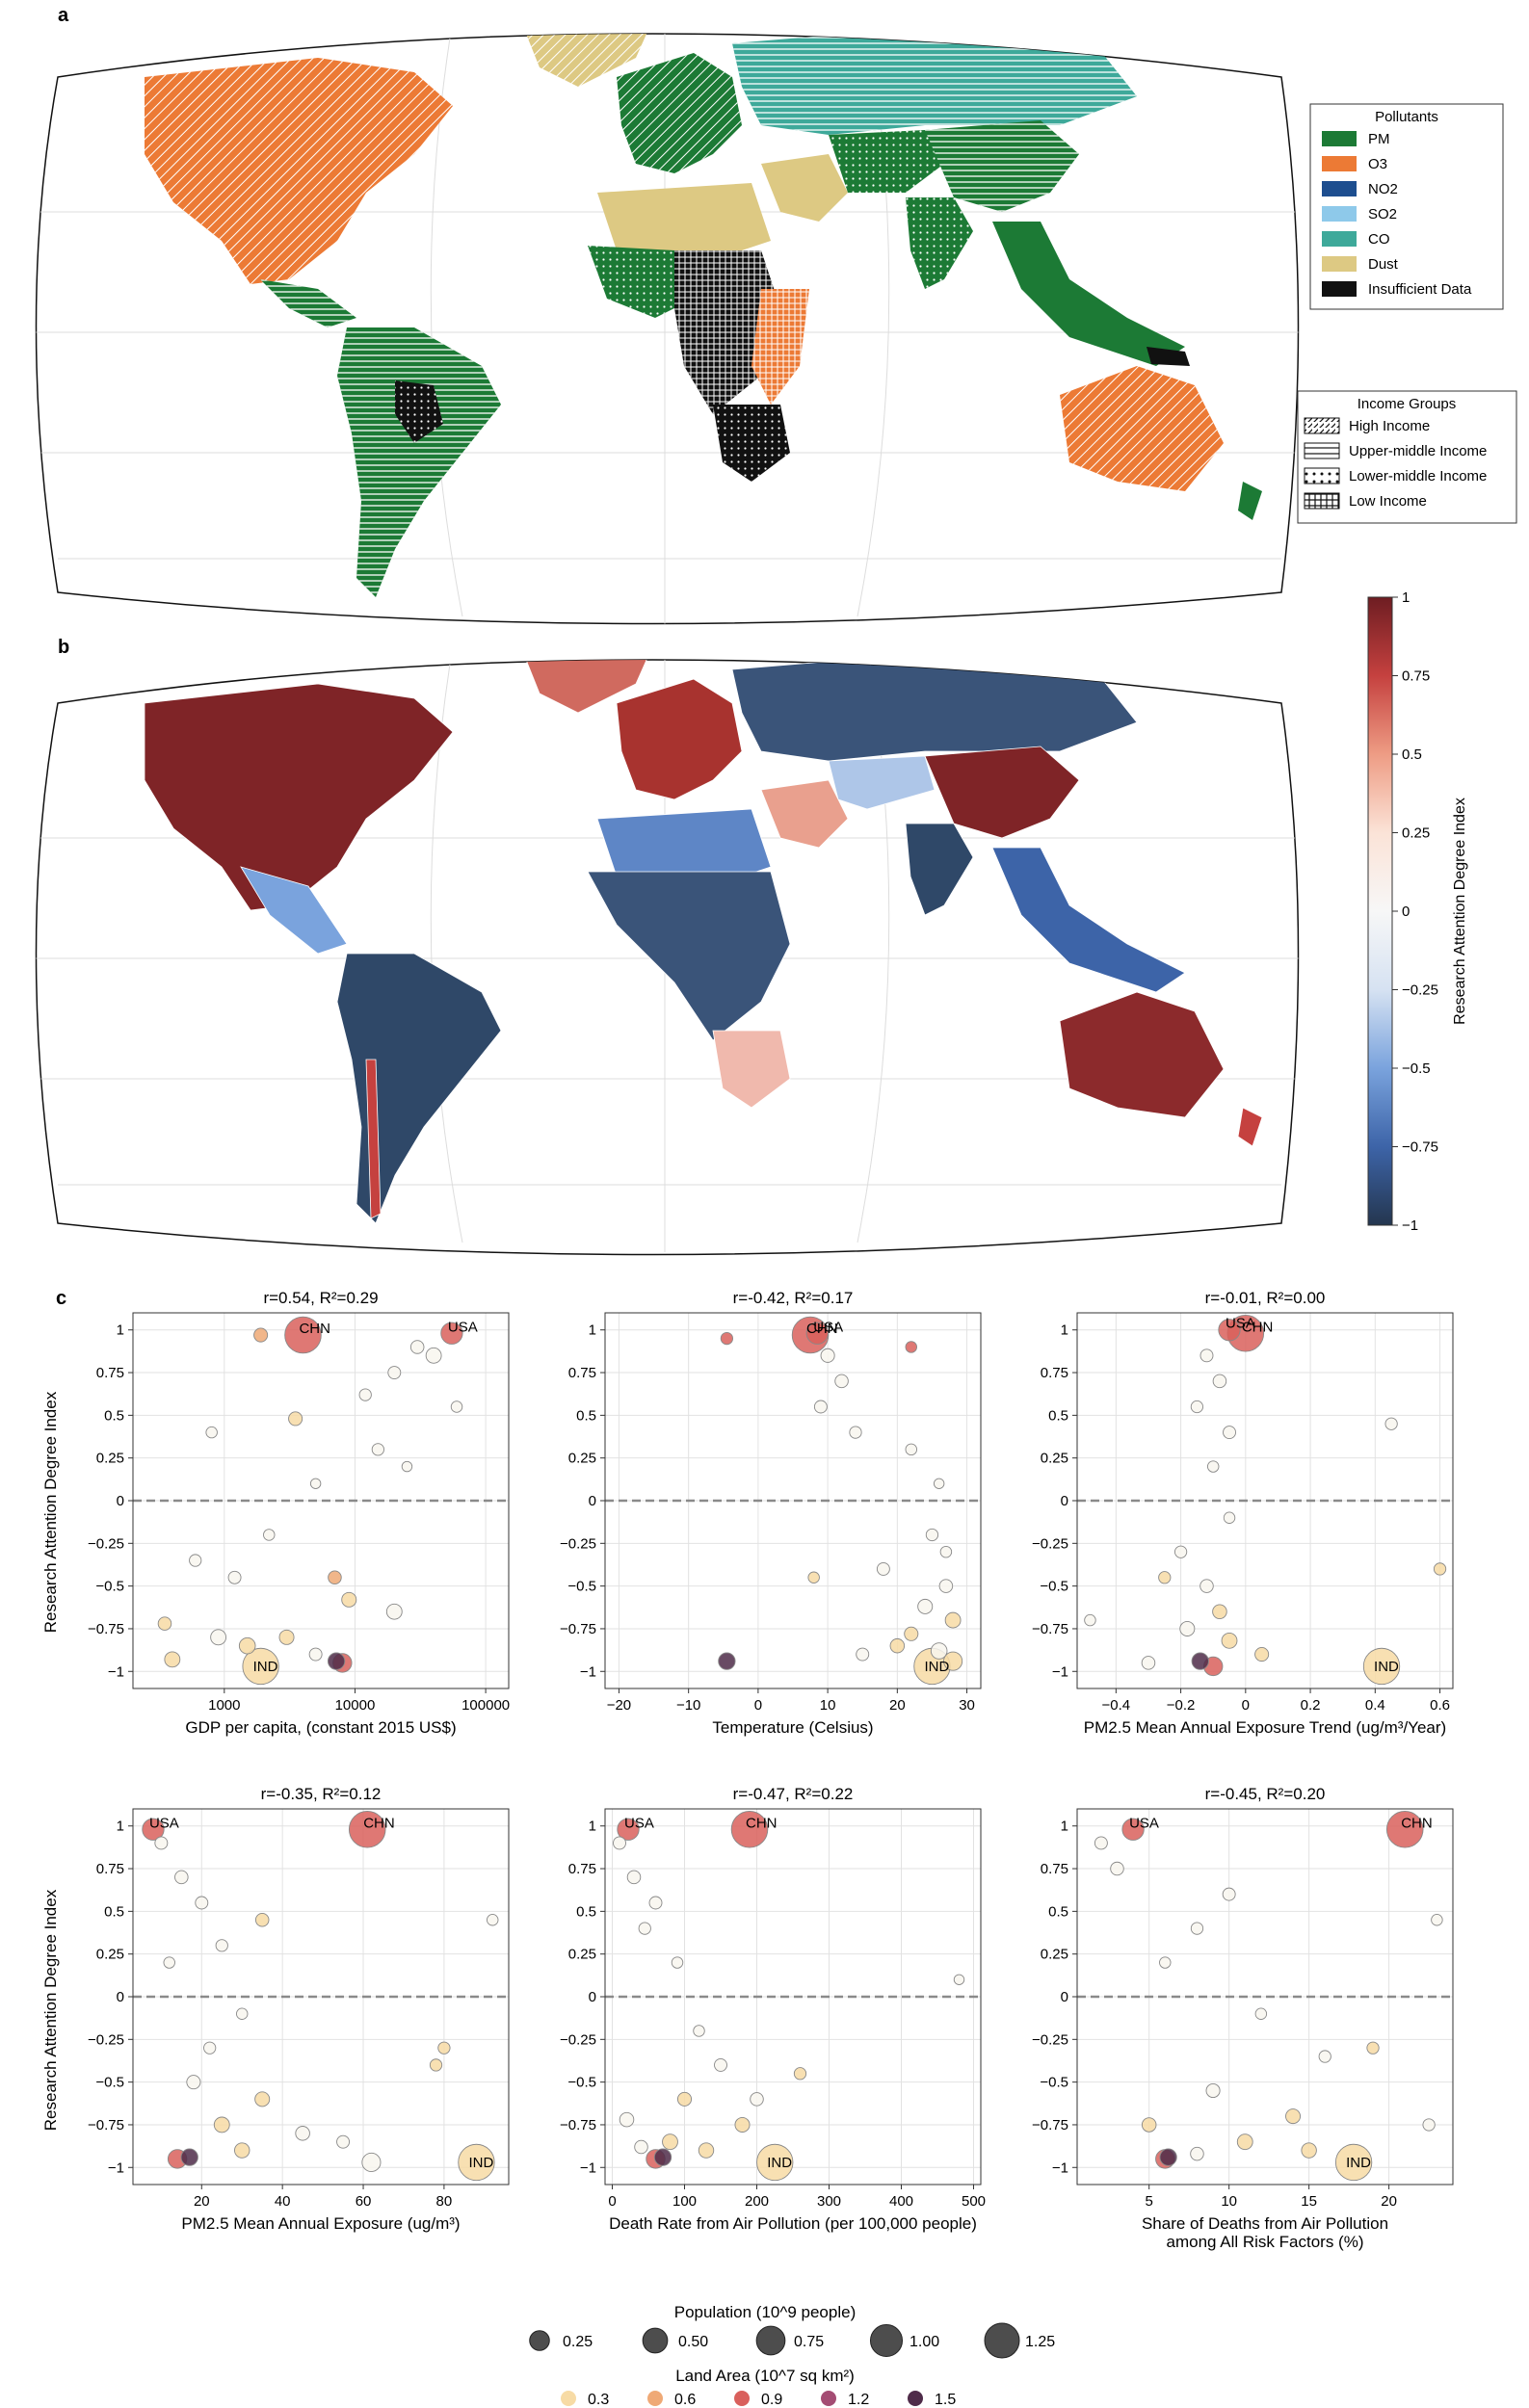 The image size is (1529, 2408). What do you see at coordinates (120, 1997) in the screenshot?
I see `y-tick-label: 0` at bounding box center [120, 1997].